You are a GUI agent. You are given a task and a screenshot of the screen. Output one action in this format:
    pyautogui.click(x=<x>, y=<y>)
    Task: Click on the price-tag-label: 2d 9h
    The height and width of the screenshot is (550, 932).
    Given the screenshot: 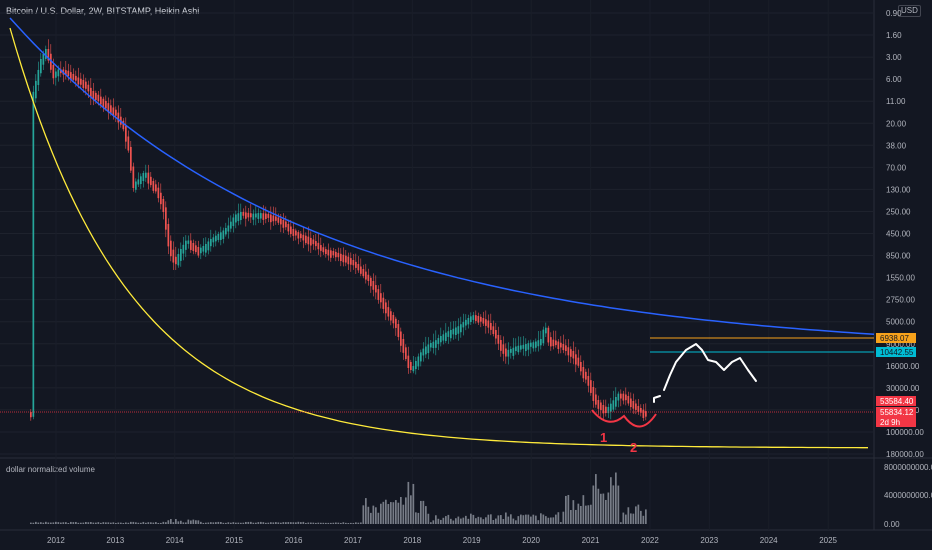 What is the action you would take?
    pyautogui.click(x=890, y=422)
    